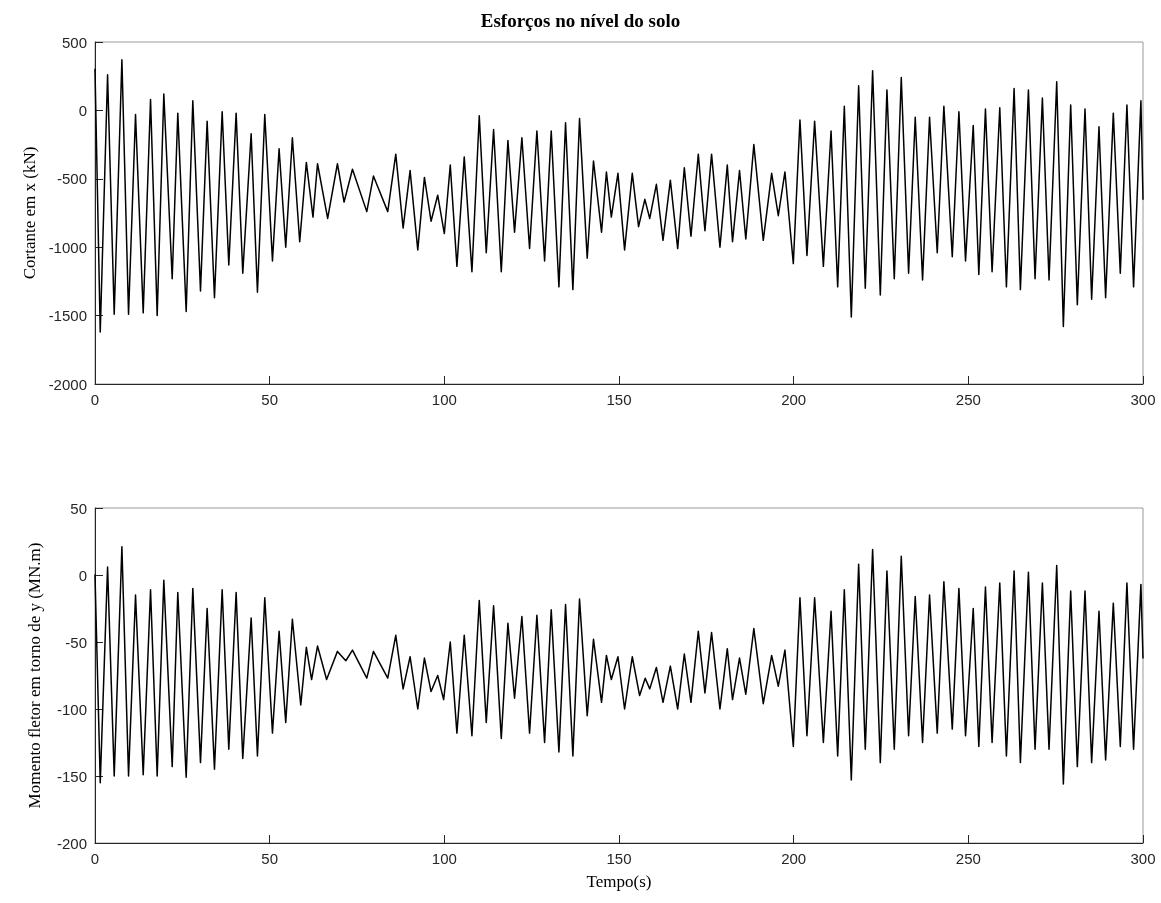  I want to click on x-axis-title: Tempo(s), so click(619, 881).